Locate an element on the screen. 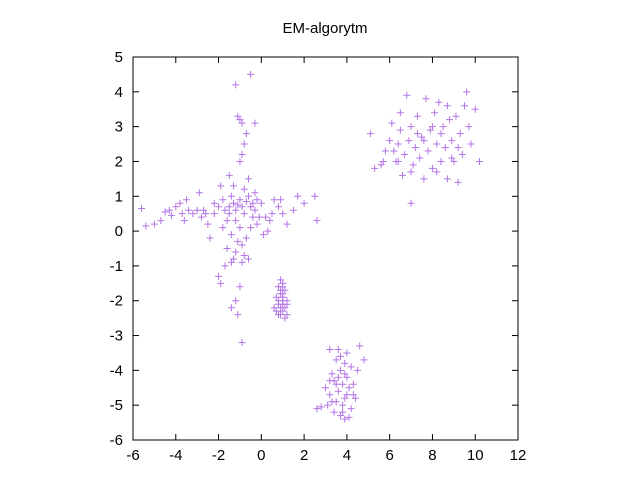 This screenshot has width=640, height=480. y-tick-label: -3 is located at coordinates (116, 336).